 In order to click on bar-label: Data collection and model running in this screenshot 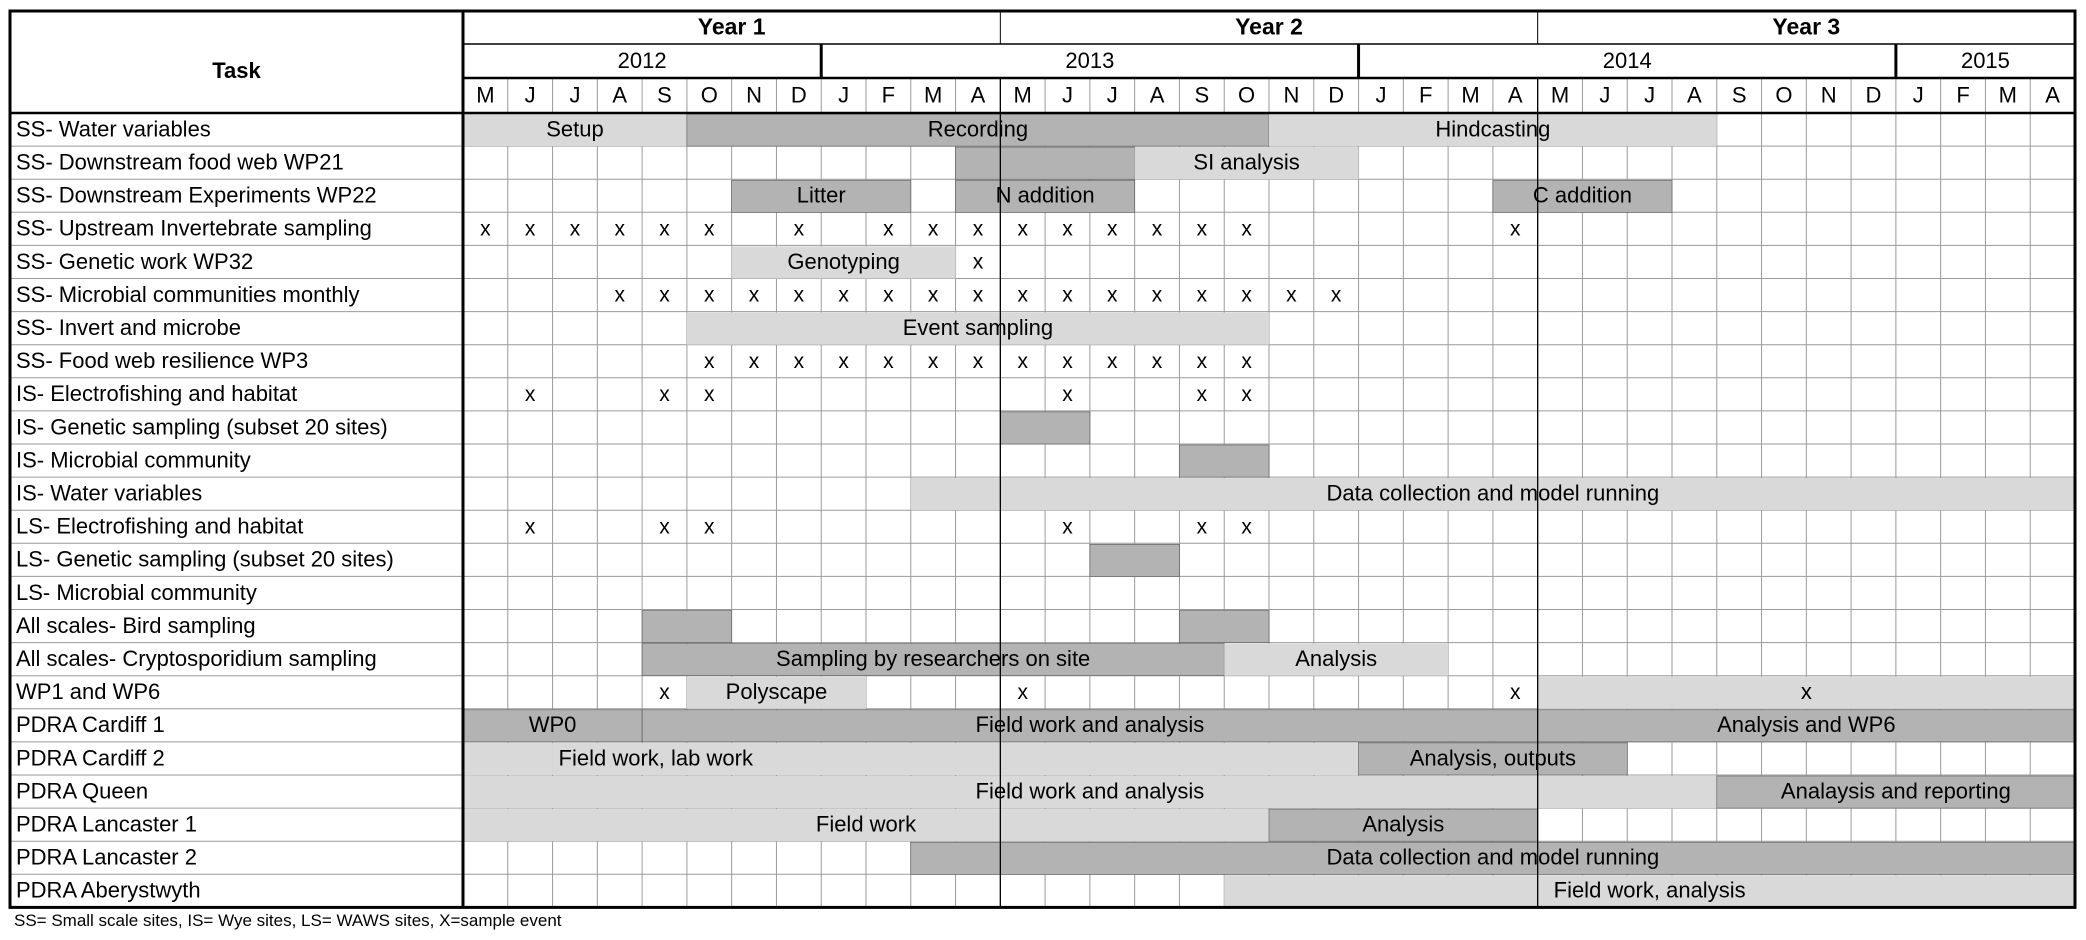, I will do `click(1493, 492)`.